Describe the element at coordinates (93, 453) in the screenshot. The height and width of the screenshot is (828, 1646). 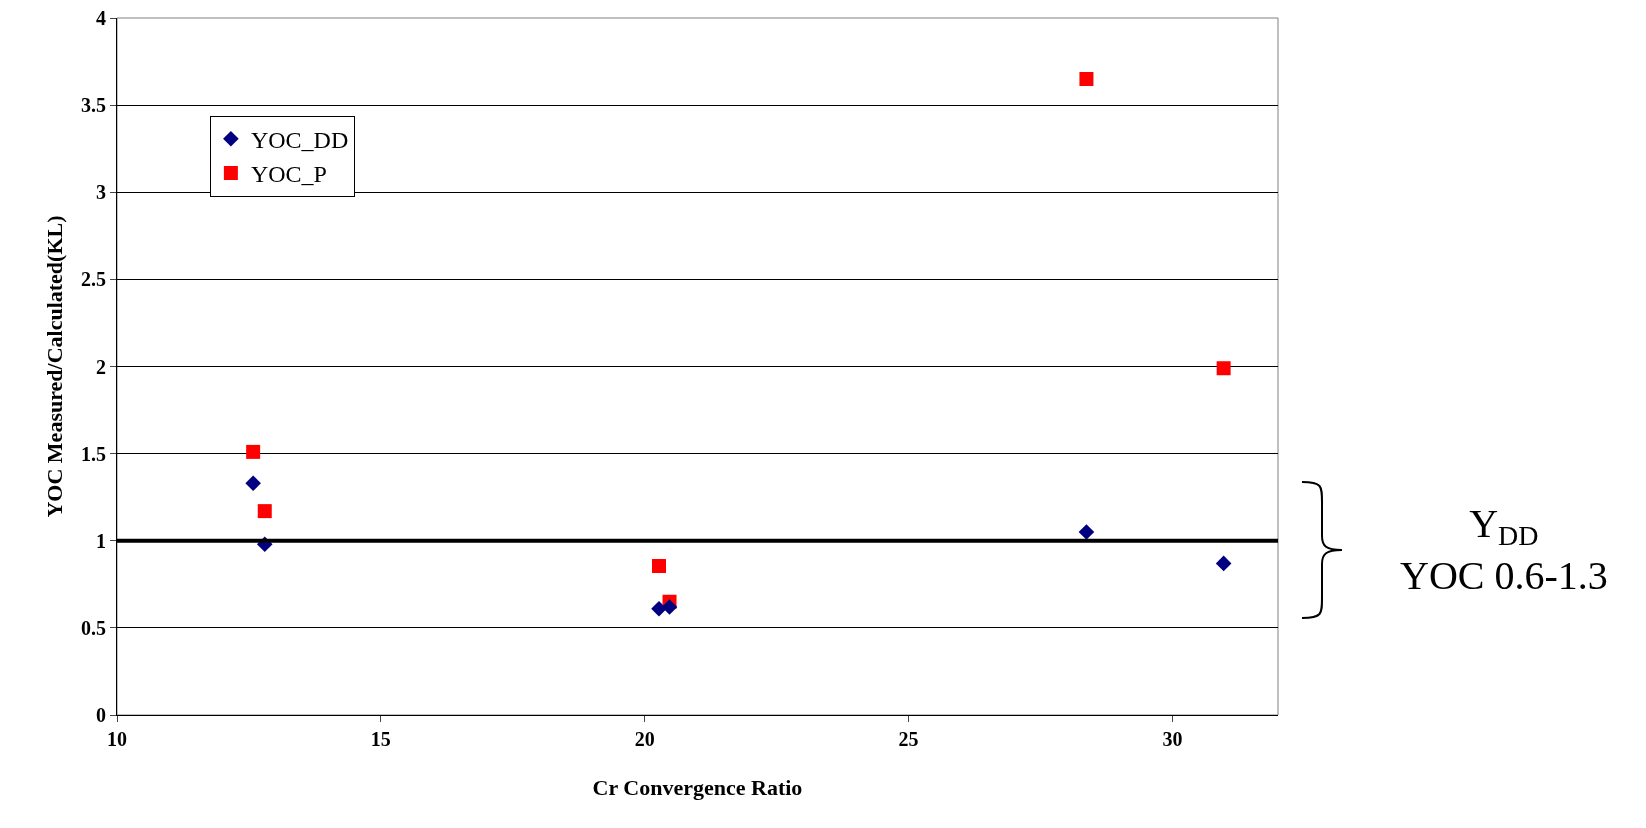
I see `y-tick-label: 1.5` at that location.